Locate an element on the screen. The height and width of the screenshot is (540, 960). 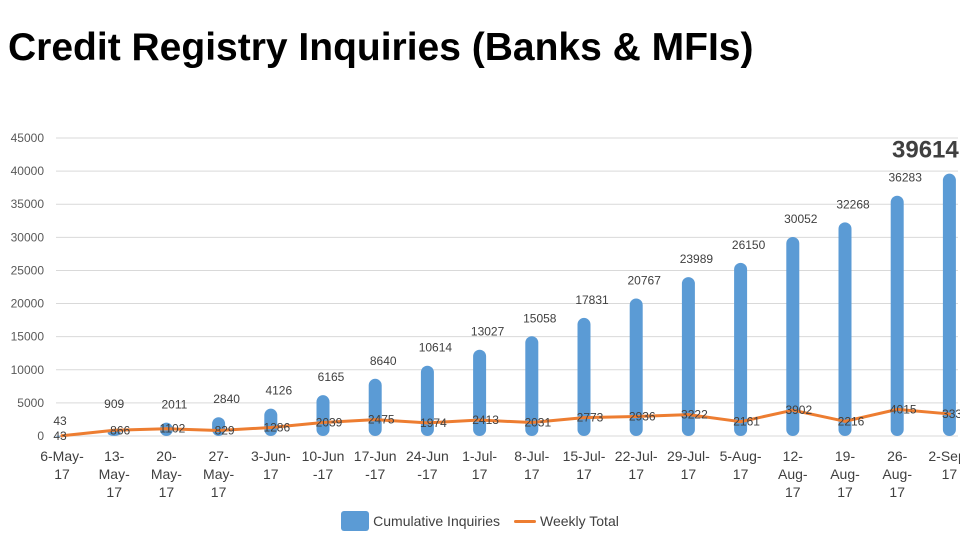
bar-data-label: 23989 is located at coordinates (697, 259).